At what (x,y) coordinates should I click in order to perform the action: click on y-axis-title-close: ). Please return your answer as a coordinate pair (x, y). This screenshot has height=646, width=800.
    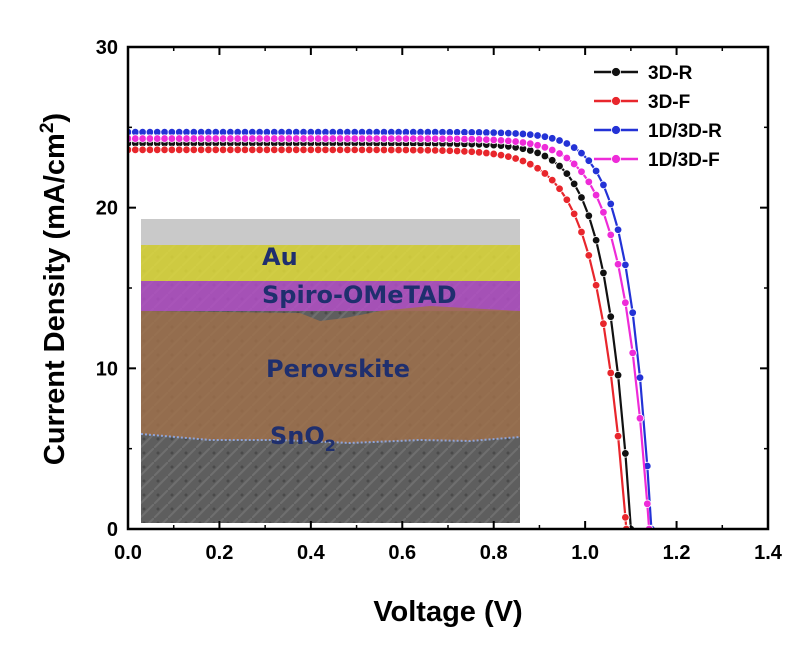
    Looking at the image, I should click on (55, 118).